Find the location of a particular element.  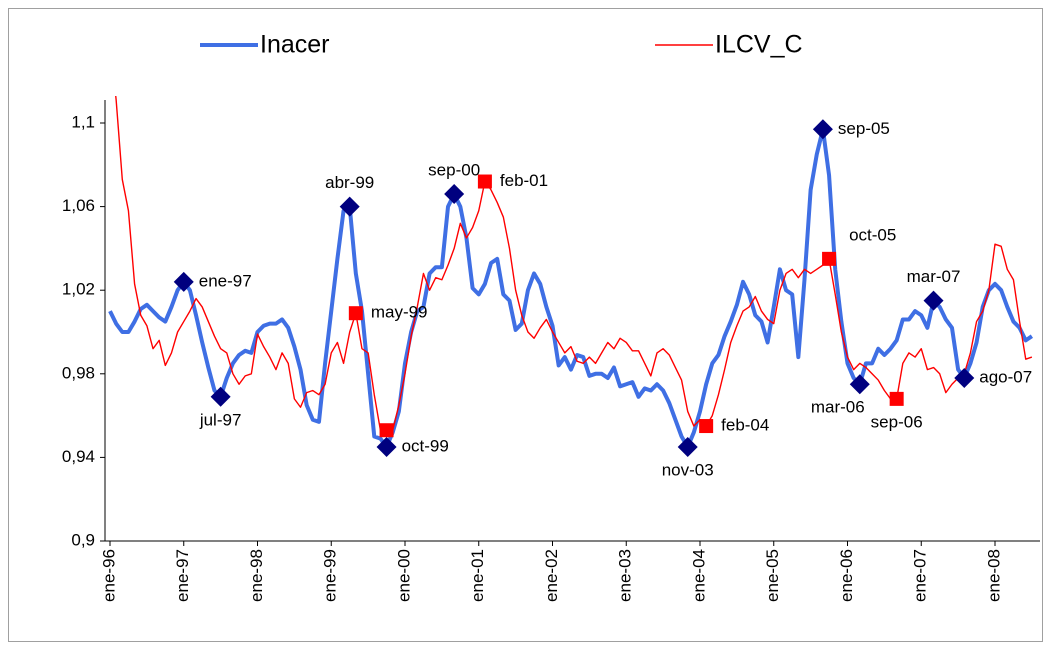

x-tick-label: ene-01 is located at coordinates (477, 575).